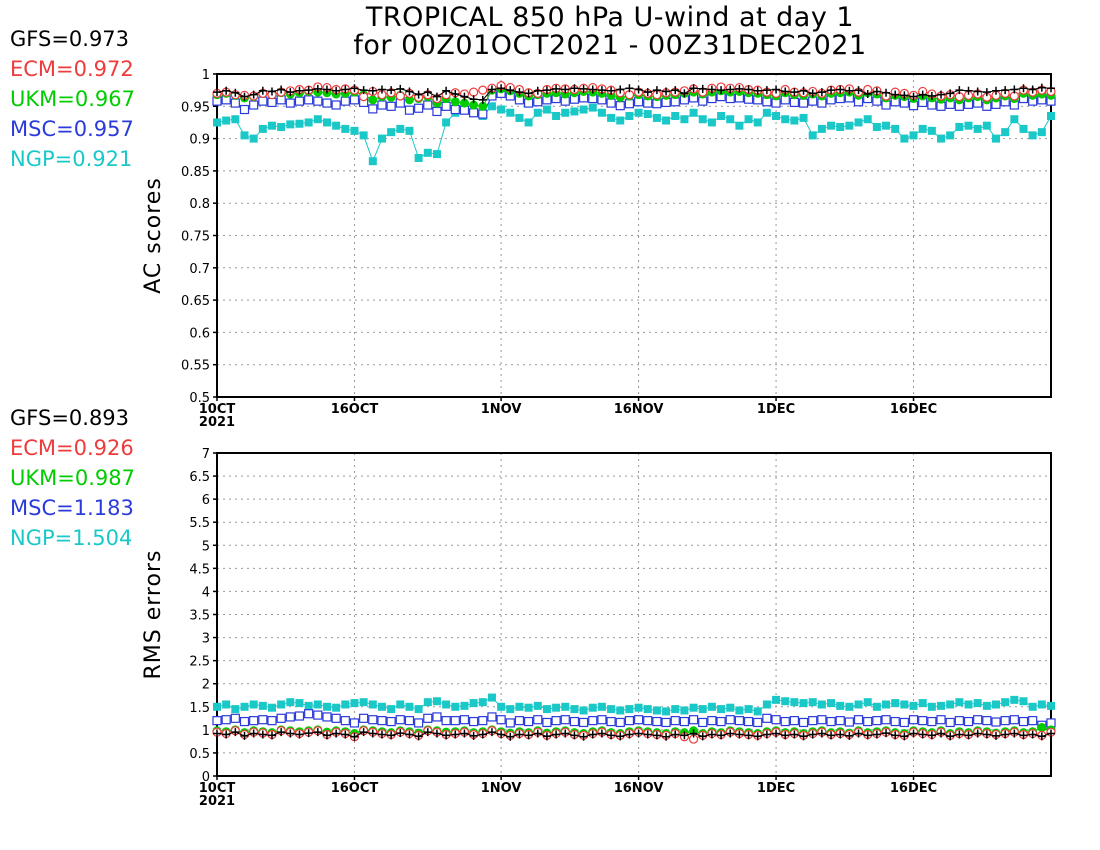 The height and width of the screenshot is (850, 1100). What do you see at coordinates (639, 788) in the screenshot?
I see `x-tick-label: 16NOV` at bounding box center [639, 788].